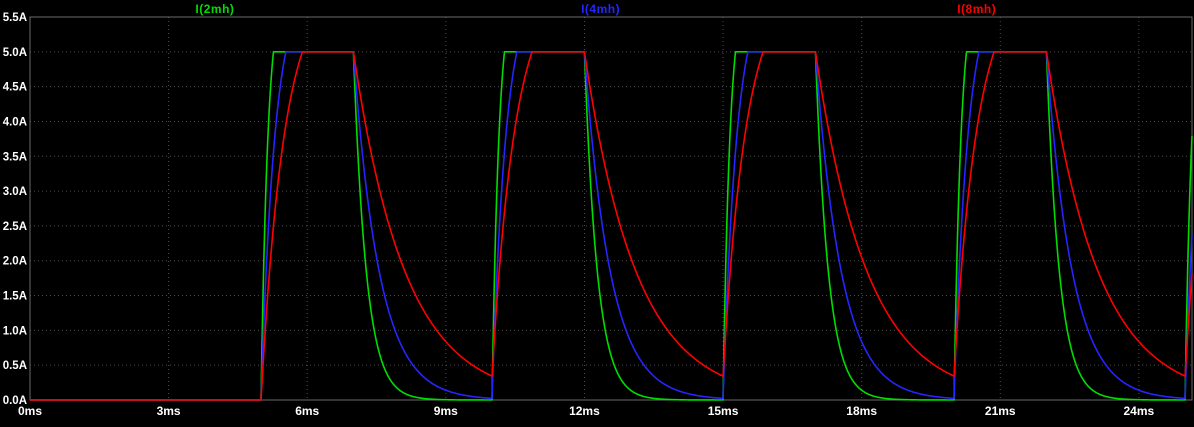 Image resolution: width=1194 pixels, height=427 pixels. What do you see at coordinates (723, 411) in the screenshot?
I see `x-tick-label: 15ms` at bounding box center [723, 411].